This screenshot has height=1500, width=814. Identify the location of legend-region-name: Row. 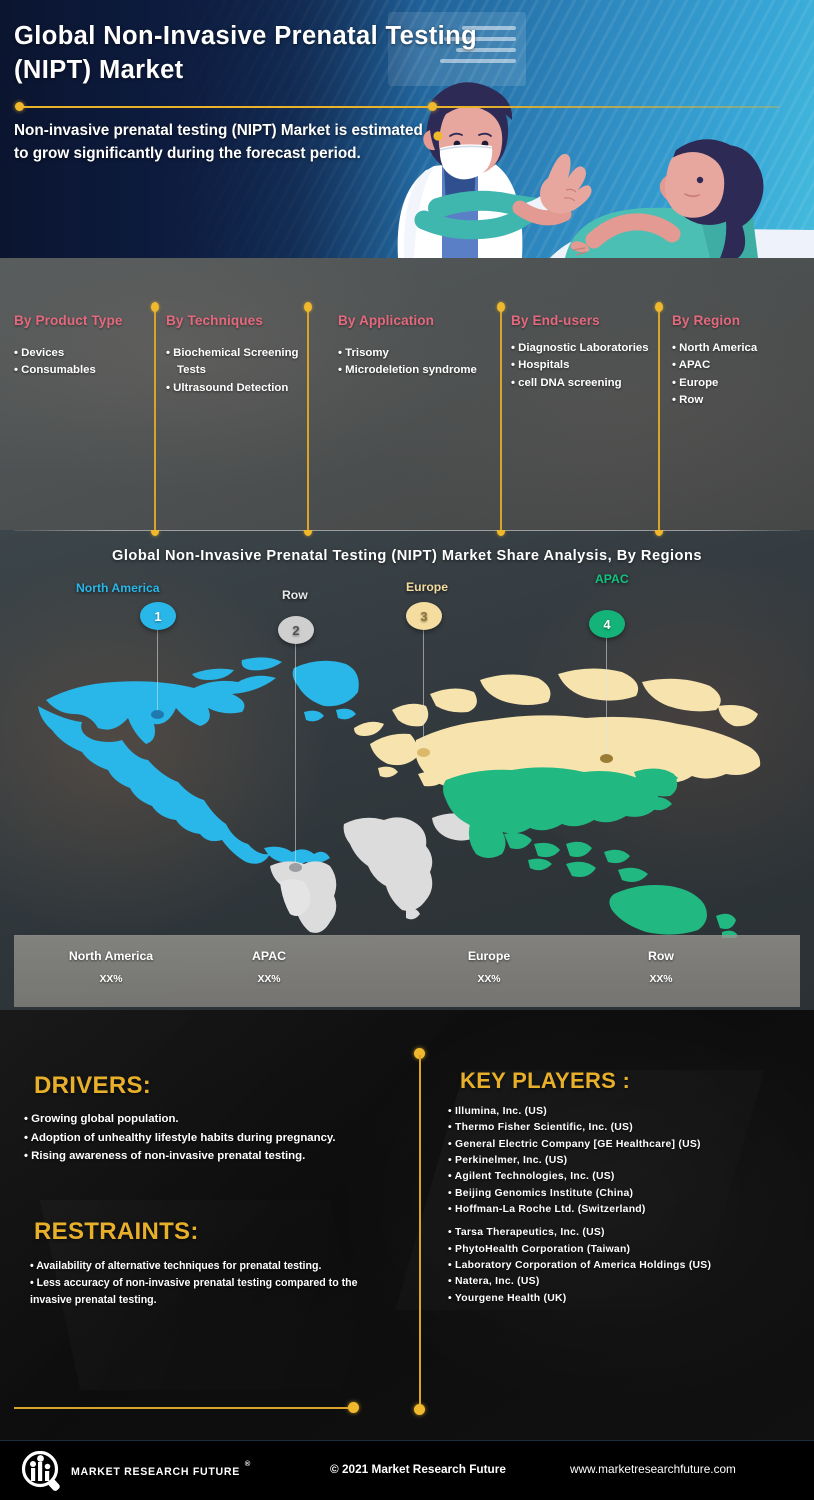
(661, 956).